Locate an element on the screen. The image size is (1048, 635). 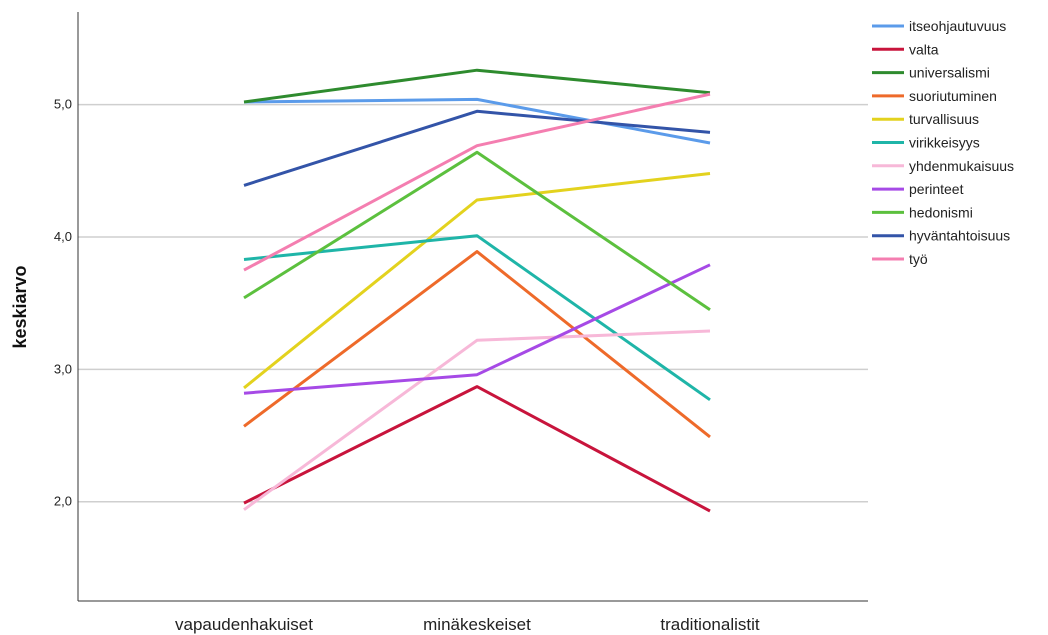
x-tick-label: traditionalistit is located at coordinates (709, 624).